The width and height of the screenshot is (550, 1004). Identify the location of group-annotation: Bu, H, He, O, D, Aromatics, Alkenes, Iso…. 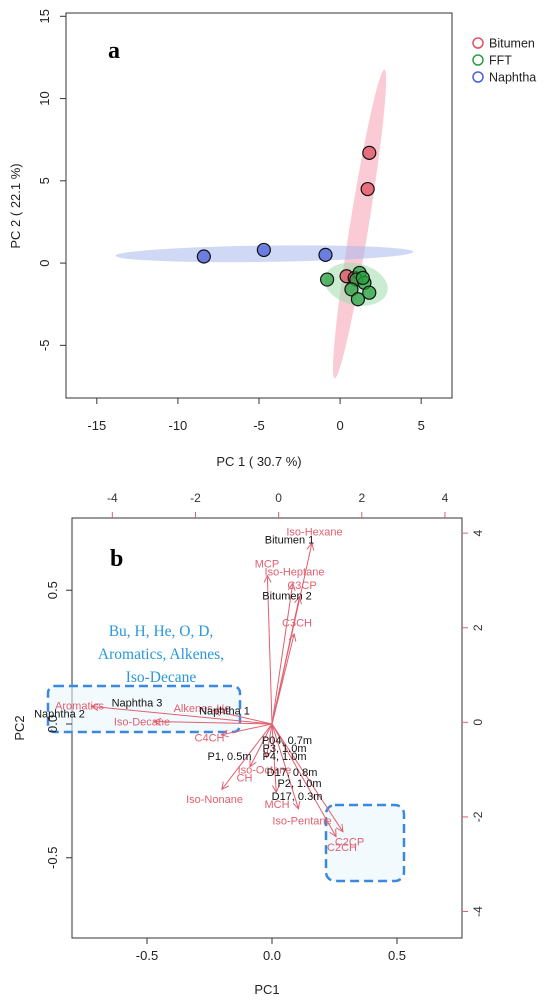
(161, 654).